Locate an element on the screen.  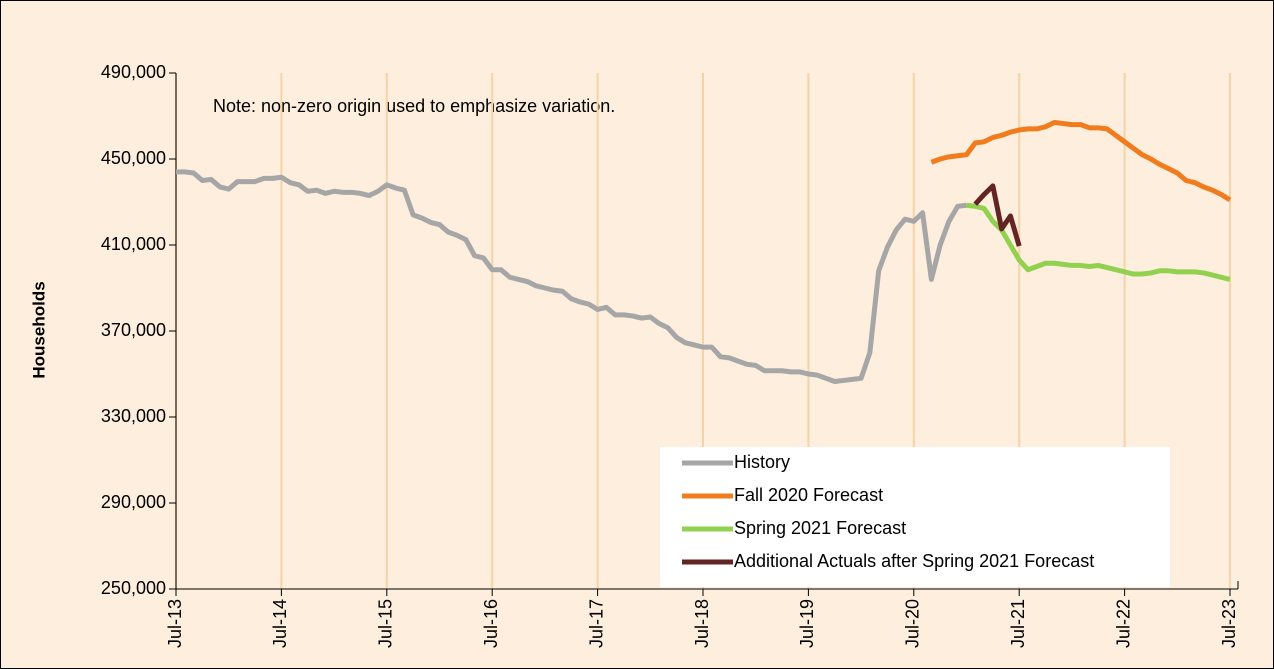
legend-label: Spring 2021 Forecast is located at coordinates (820, 528).